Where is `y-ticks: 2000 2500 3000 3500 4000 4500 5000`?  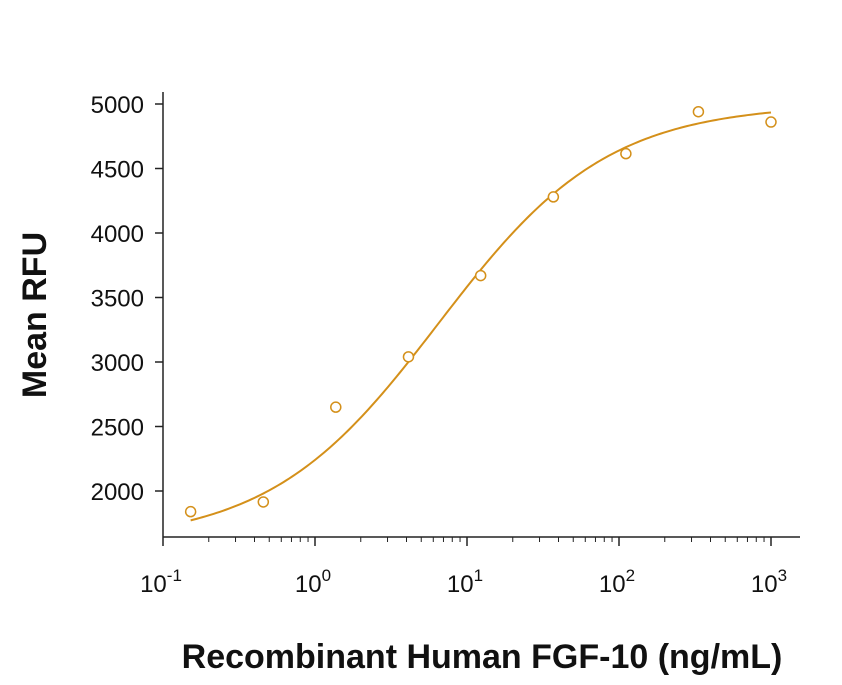 y-ticks: 2000 2500 3000 3500 4000 4500 5000 is located at coordinates (127, 299).